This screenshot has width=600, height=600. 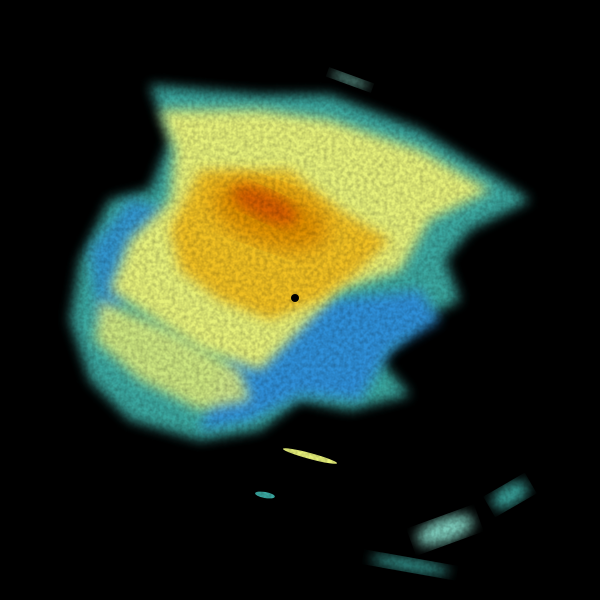 What do you see at coordinates (295, 298) in the screenshot?
I see `radar-site-center` at bounding box center [295, 298].